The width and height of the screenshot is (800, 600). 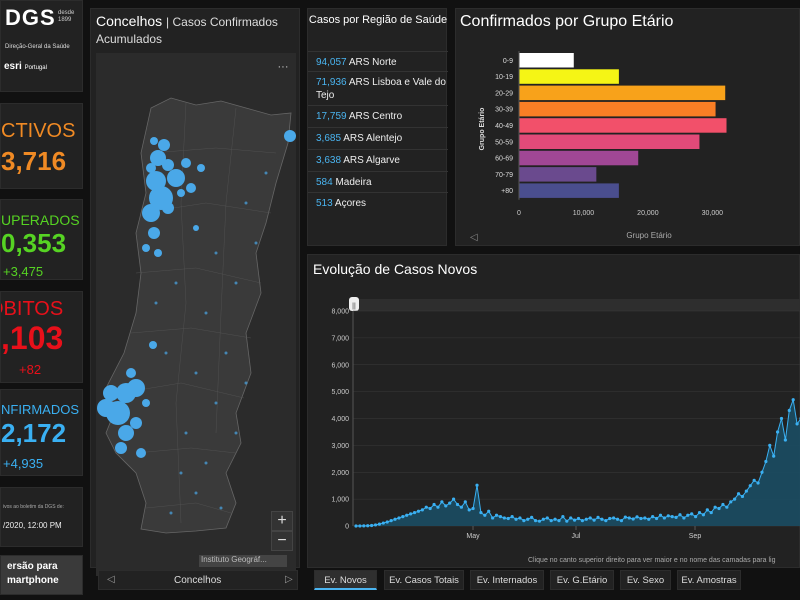 What do you see at coordinates (111, 579) in the screenshot?
I see `map-prev-arrow-icon: ◁` at bounding box center [111, 579].